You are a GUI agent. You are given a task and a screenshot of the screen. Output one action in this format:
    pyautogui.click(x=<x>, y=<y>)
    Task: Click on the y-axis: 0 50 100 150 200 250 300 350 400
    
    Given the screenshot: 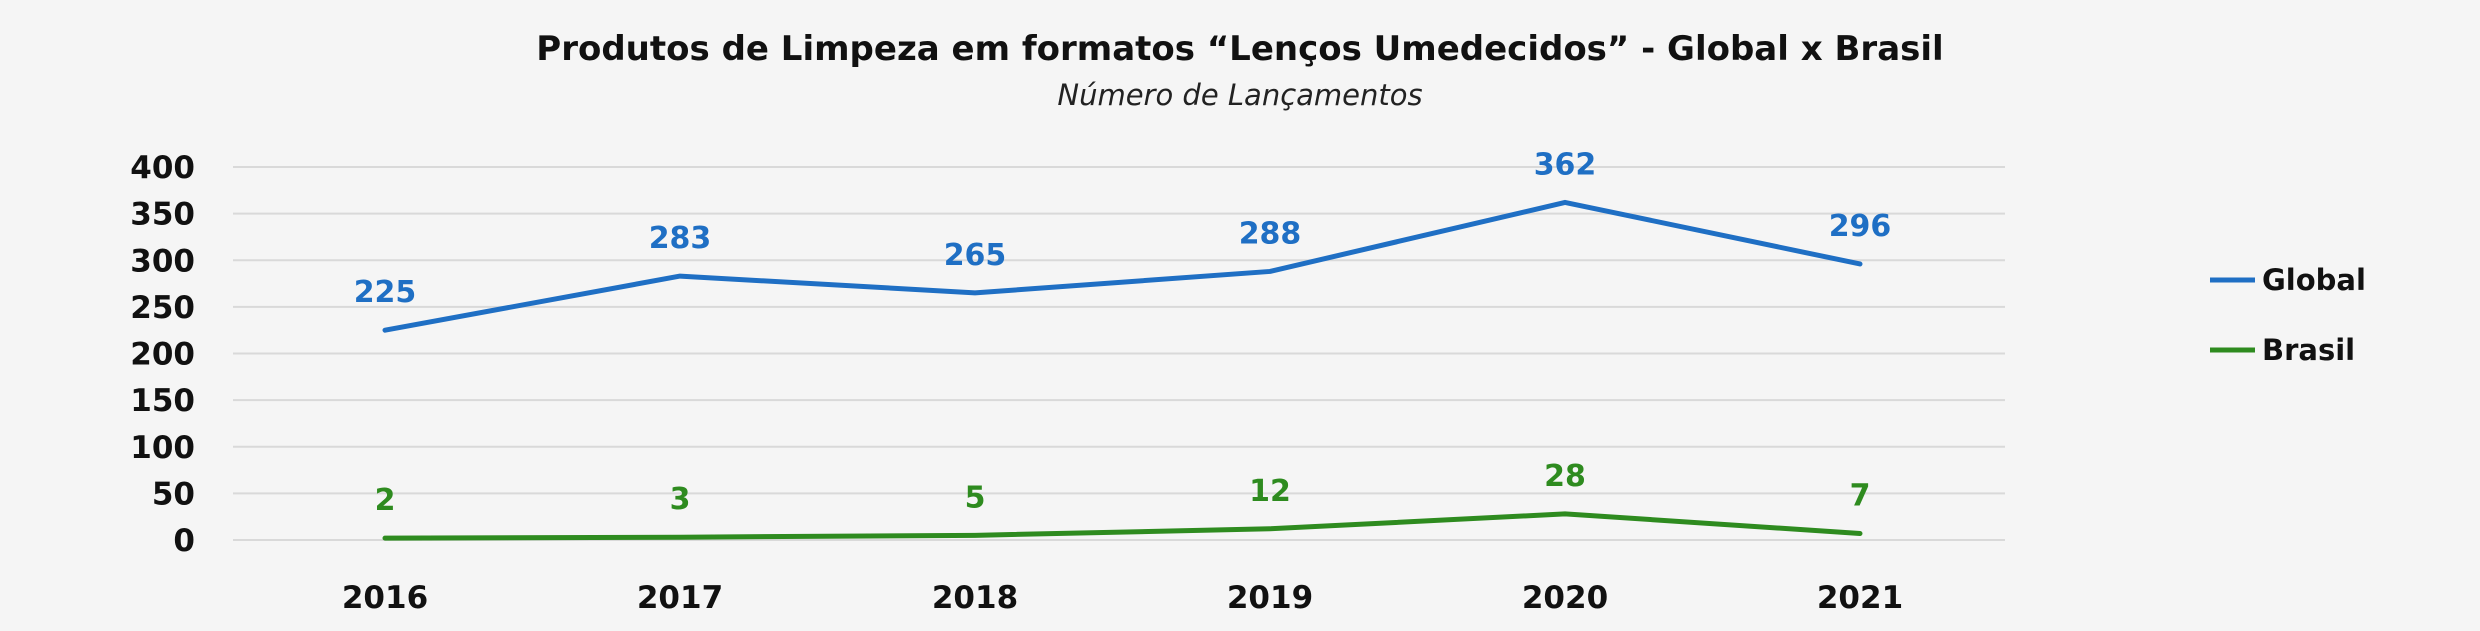 What is the action you would take?
    pyautogui.click(x=162, y=354)
    